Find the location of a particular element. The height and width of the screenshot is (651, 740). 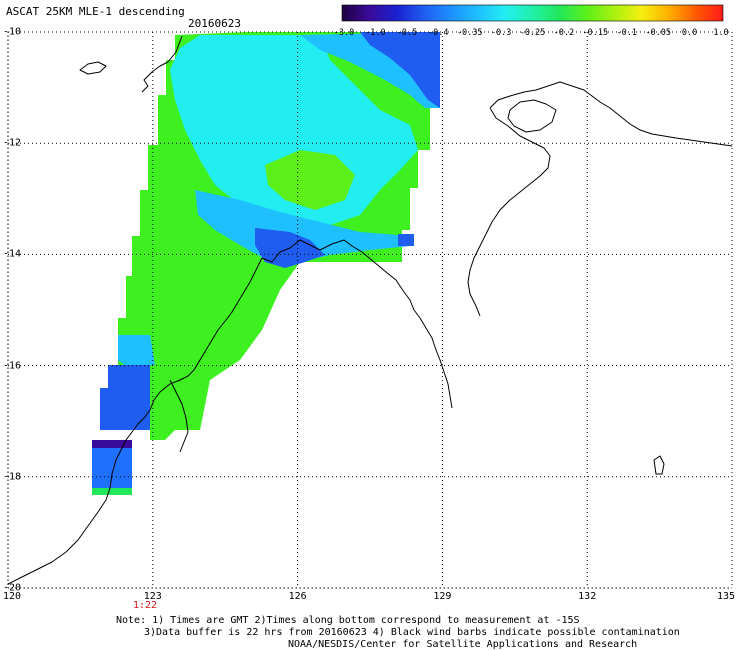

coastline-peninsula is located at coordinates (179, 416).